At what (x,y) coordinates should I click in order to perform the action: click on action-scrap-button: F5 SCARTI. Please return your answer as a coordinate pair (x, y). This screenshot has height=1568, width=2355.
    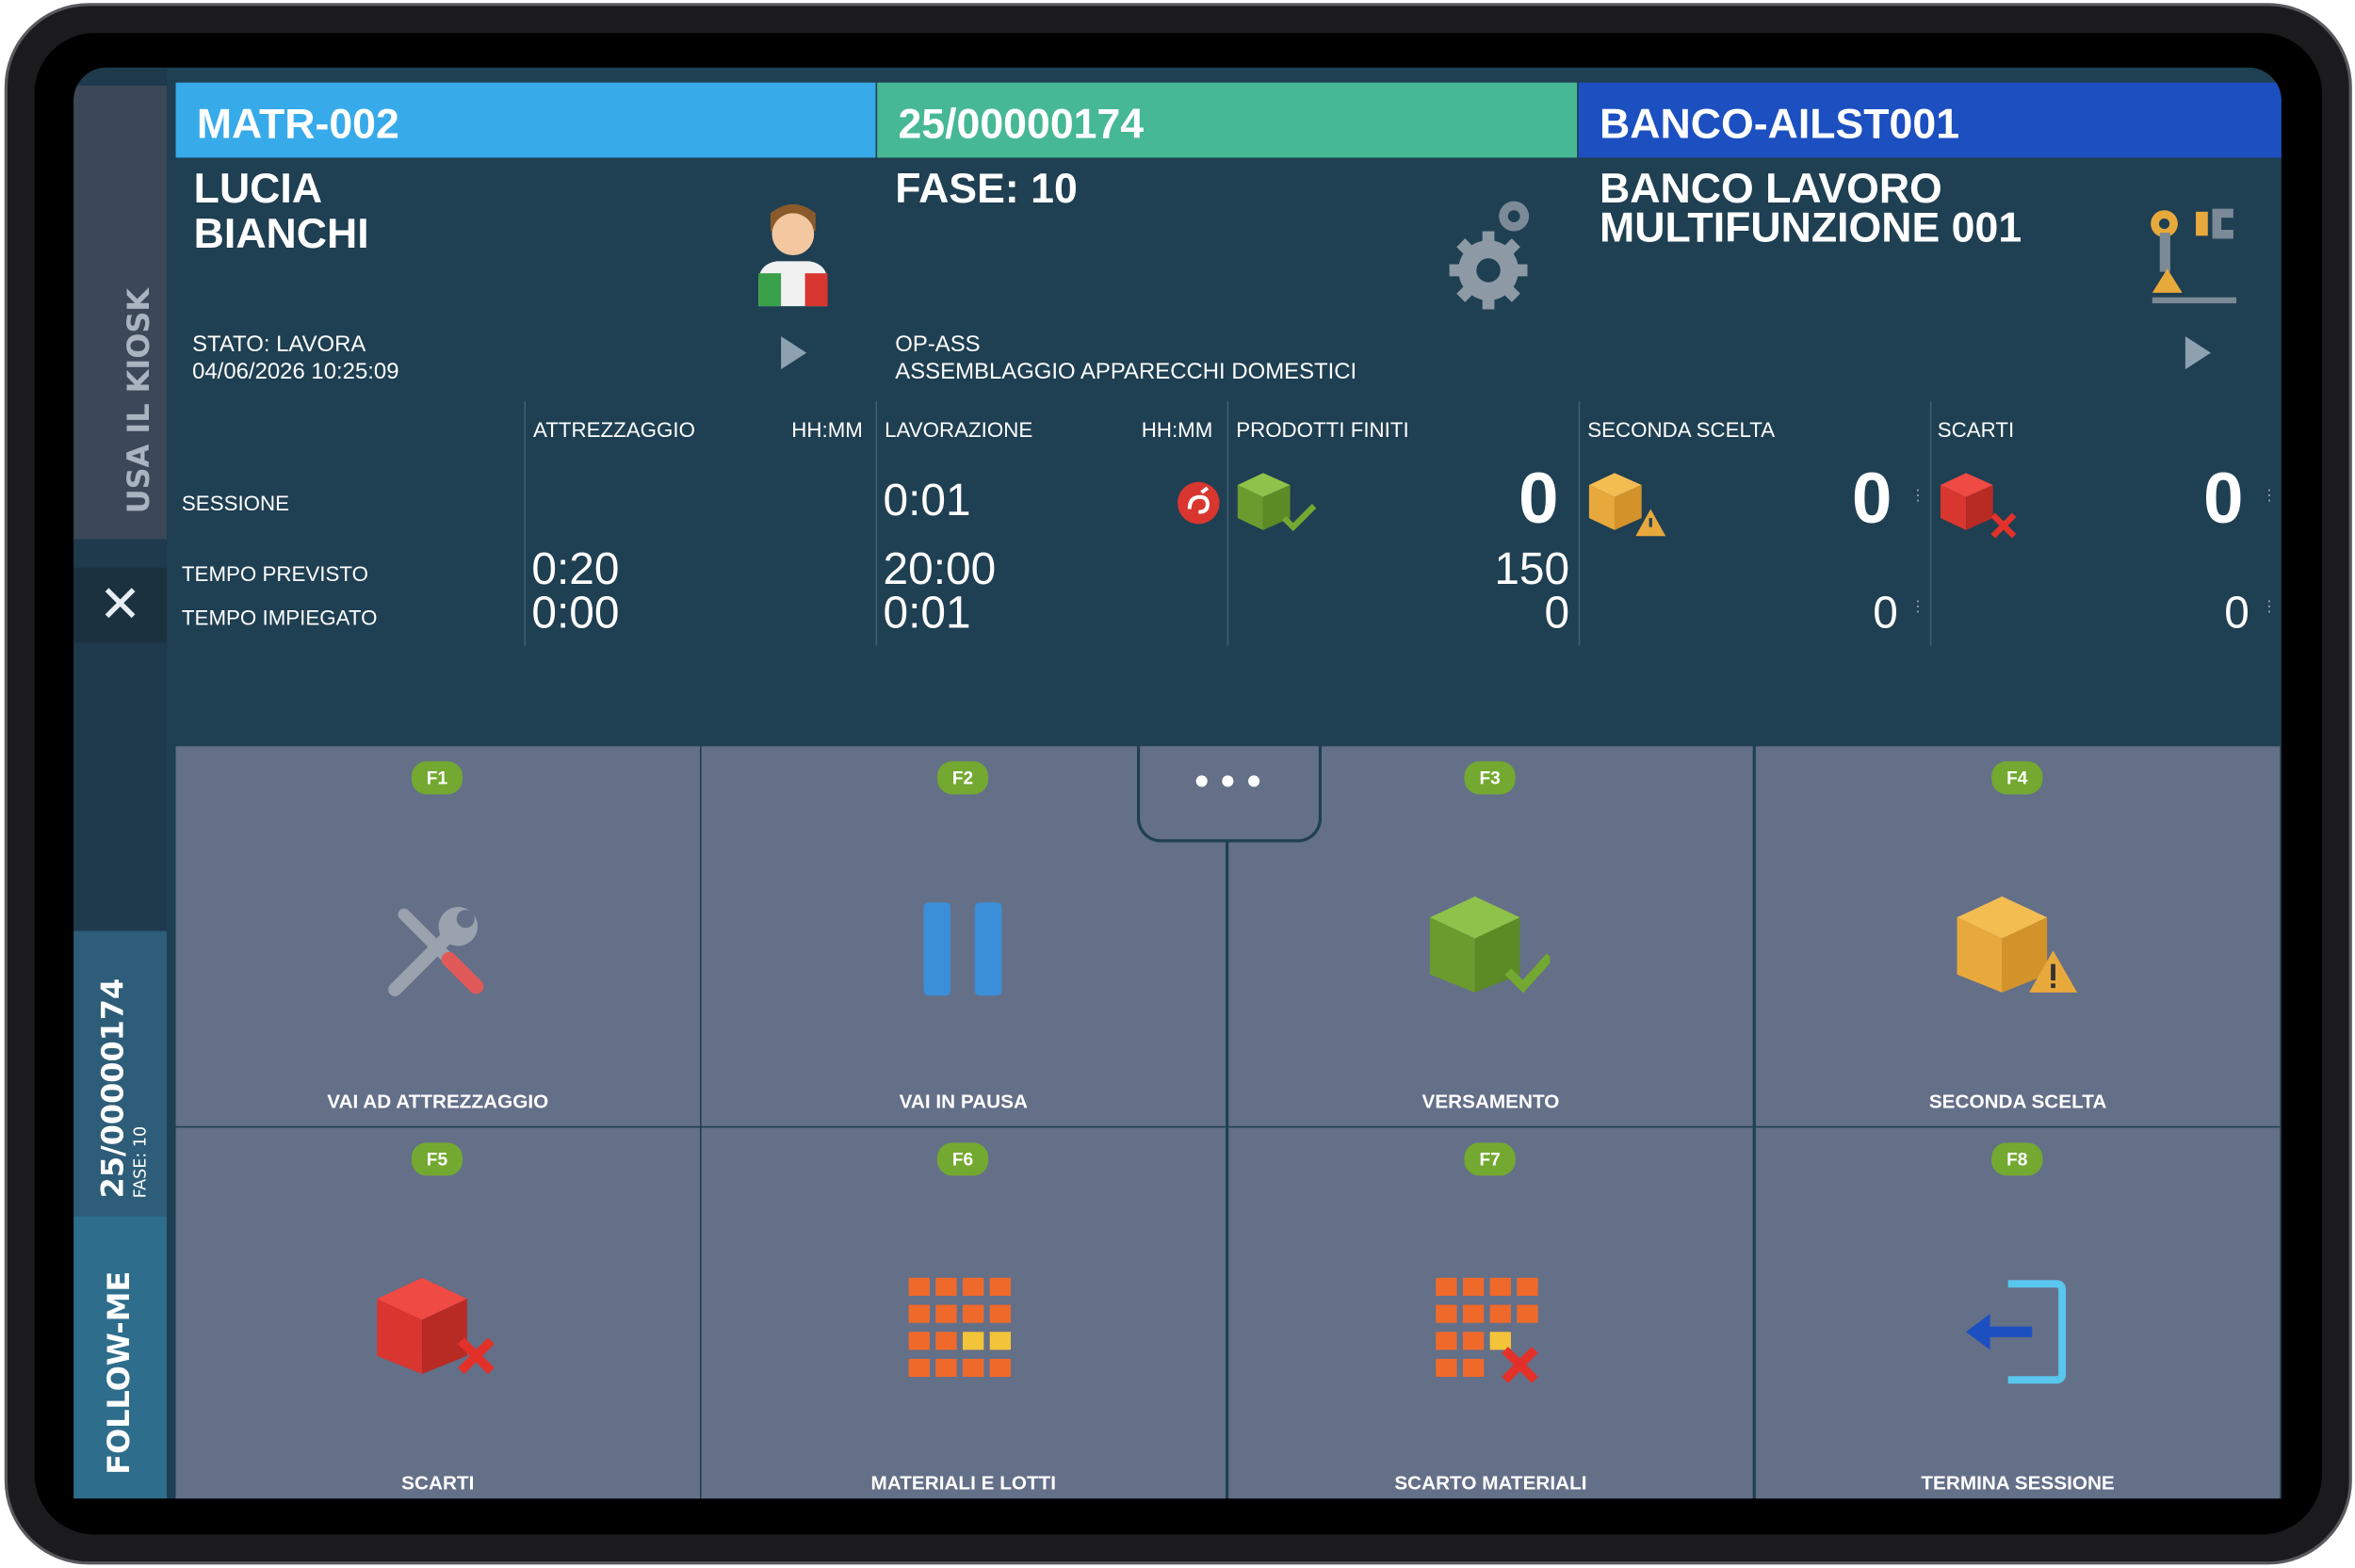
    Looking at the image, I should click on (437, 1313).